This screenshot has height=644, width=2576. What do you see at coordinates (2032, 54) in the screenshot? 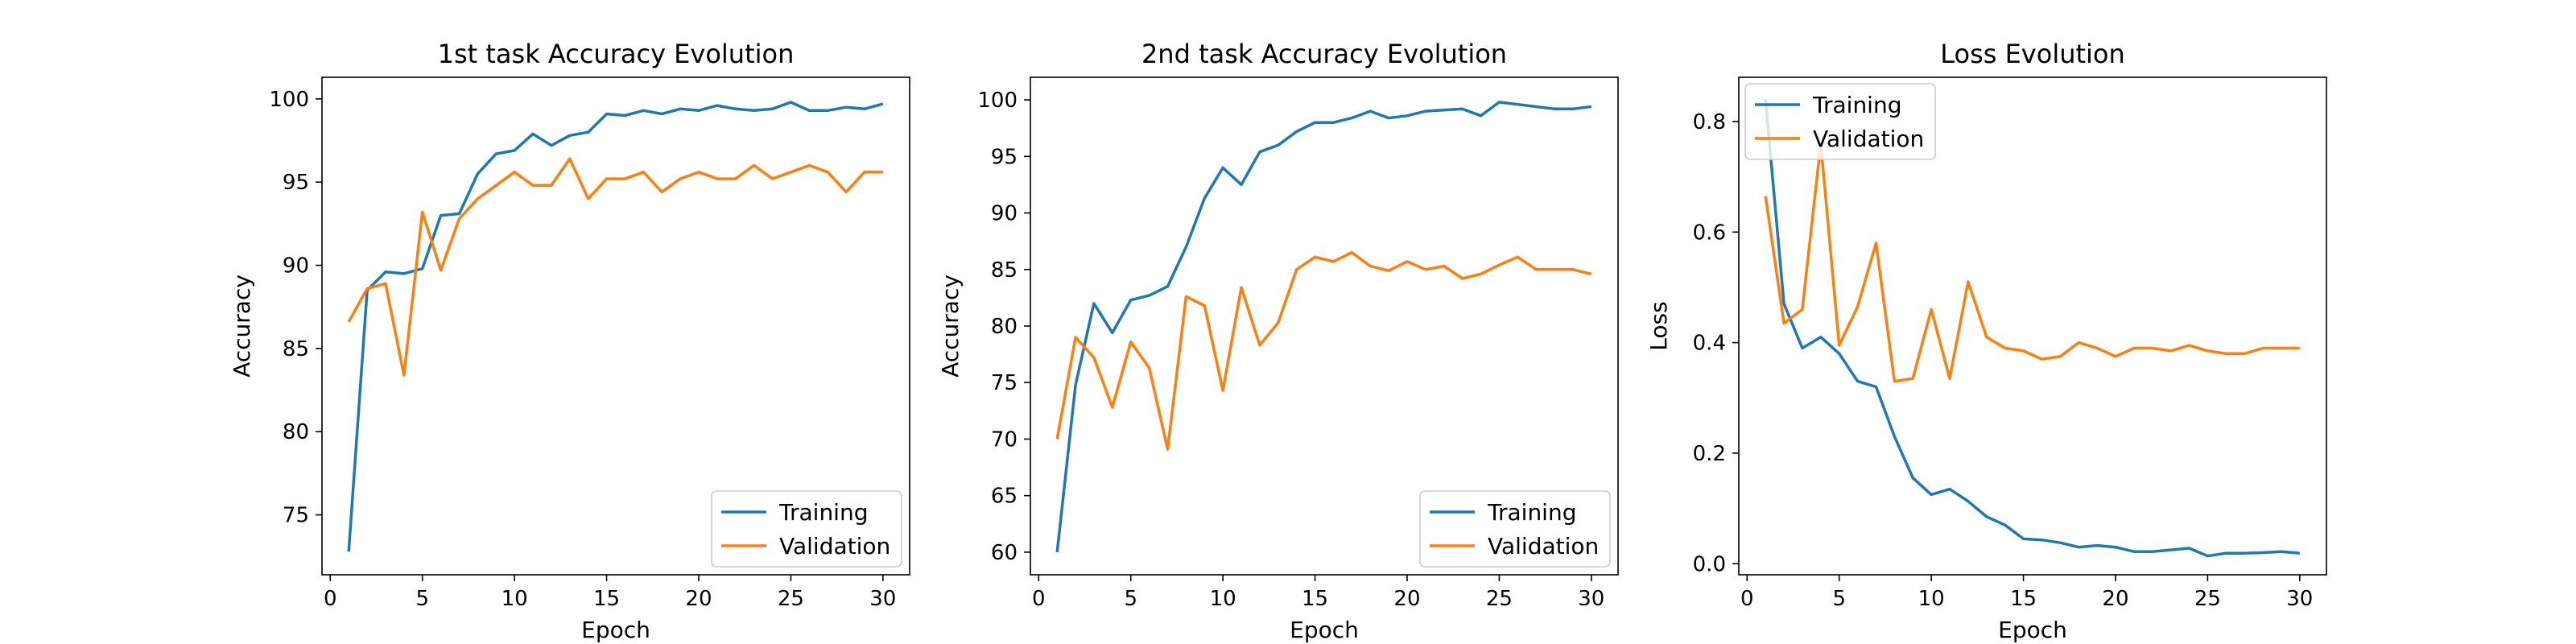
I see `chart-title: Loss Evolution` at bounding box center [2032, 54].